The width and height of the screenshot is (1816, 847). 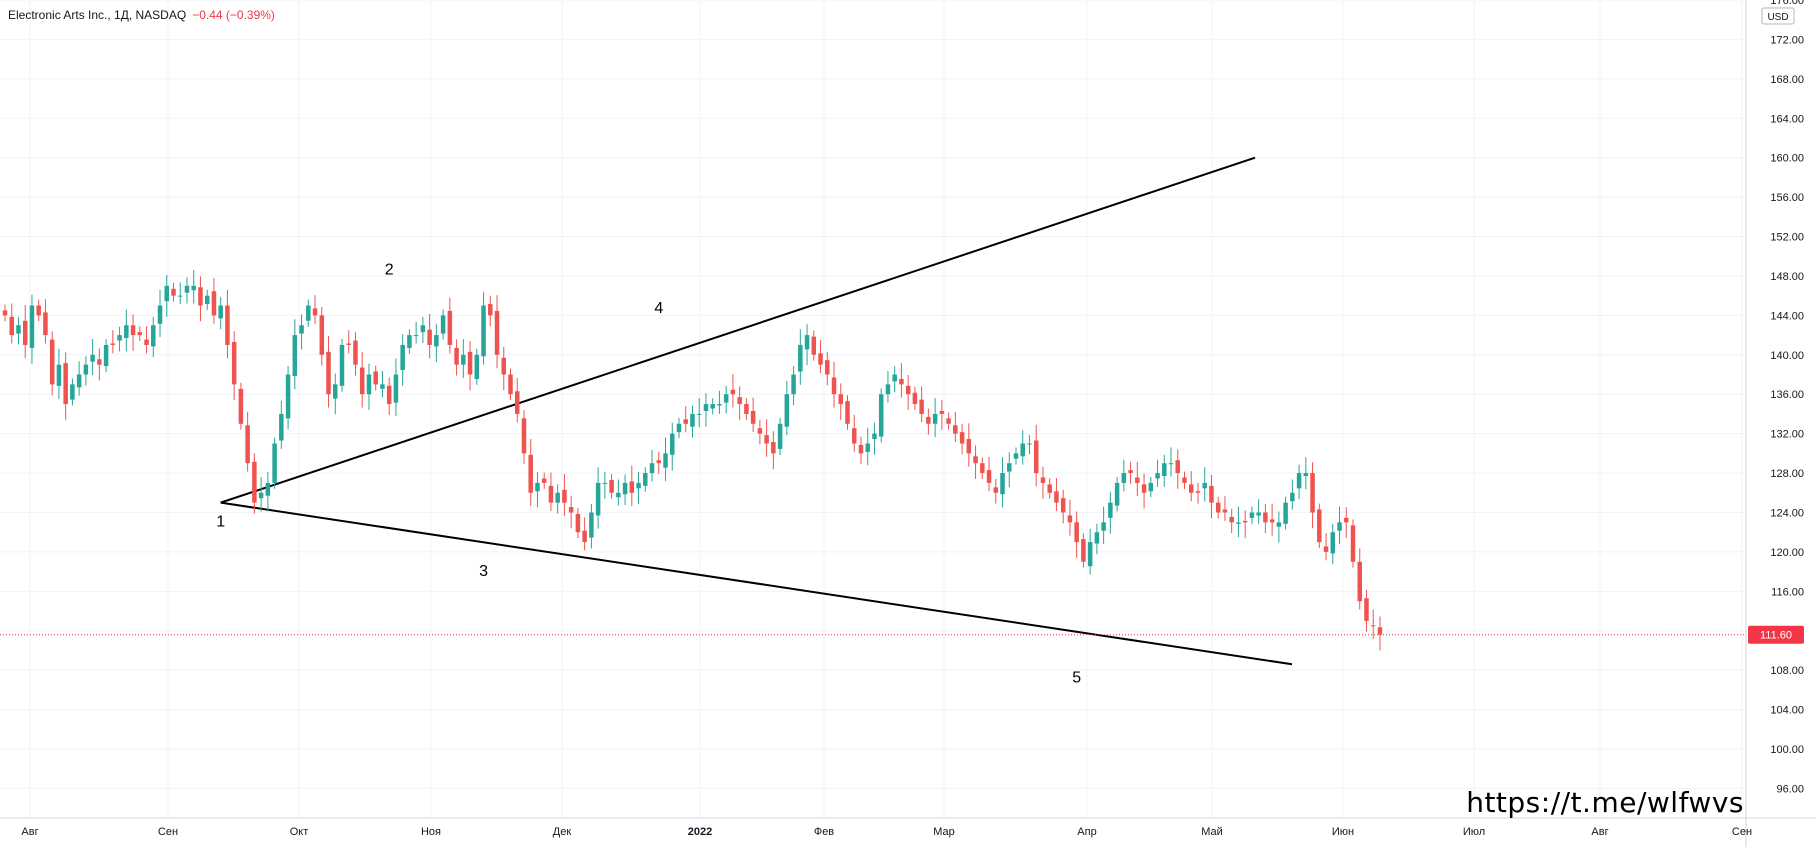 I want to click on price-tick-label: 128.00, so click(x=1787, y=474).